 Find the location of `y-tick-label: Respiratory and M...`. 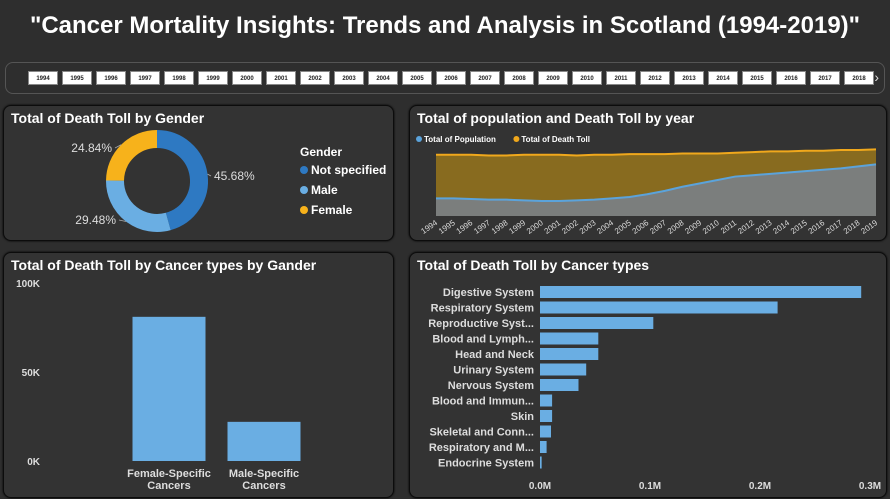

y-tick-label: Respiratory and M... is located at coordinates (481, 448).